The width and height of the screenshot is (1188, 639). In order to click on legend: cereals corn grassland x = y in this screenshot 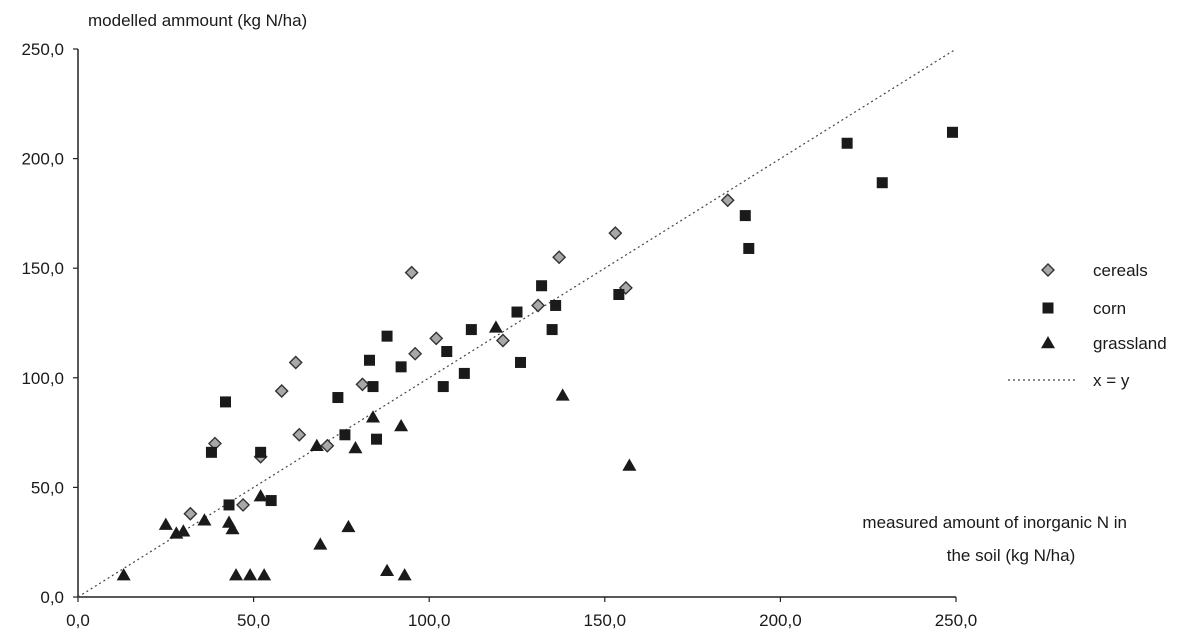, I will do `click(1087, 325)`.